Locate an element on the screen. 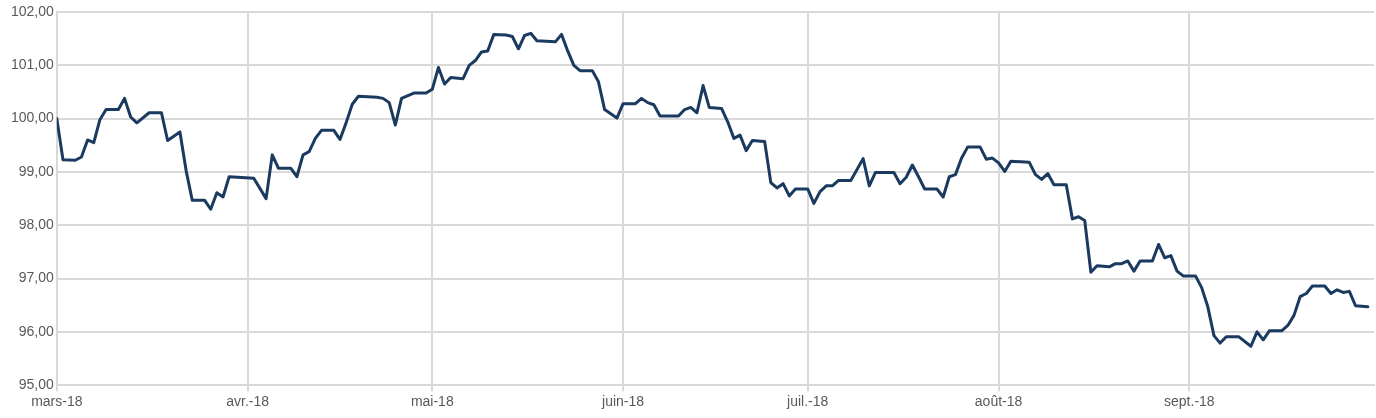  x-tick-label: avr.-18 is located at coordinates (248, 401).